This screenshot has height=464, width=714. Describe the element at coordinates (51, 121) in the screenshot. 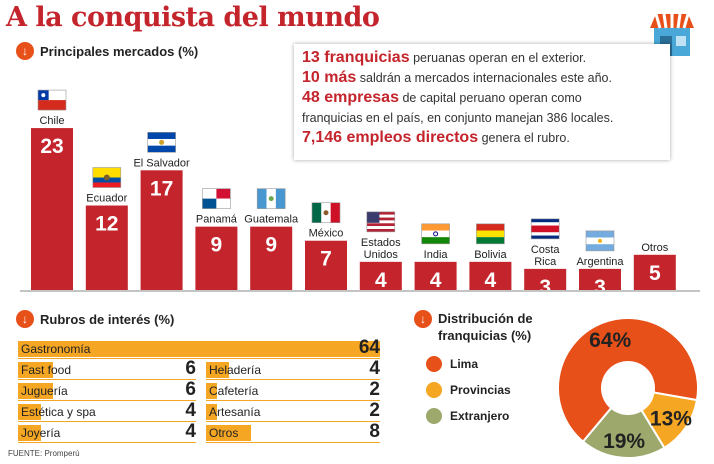

I see `category-label: Chile` at that location.